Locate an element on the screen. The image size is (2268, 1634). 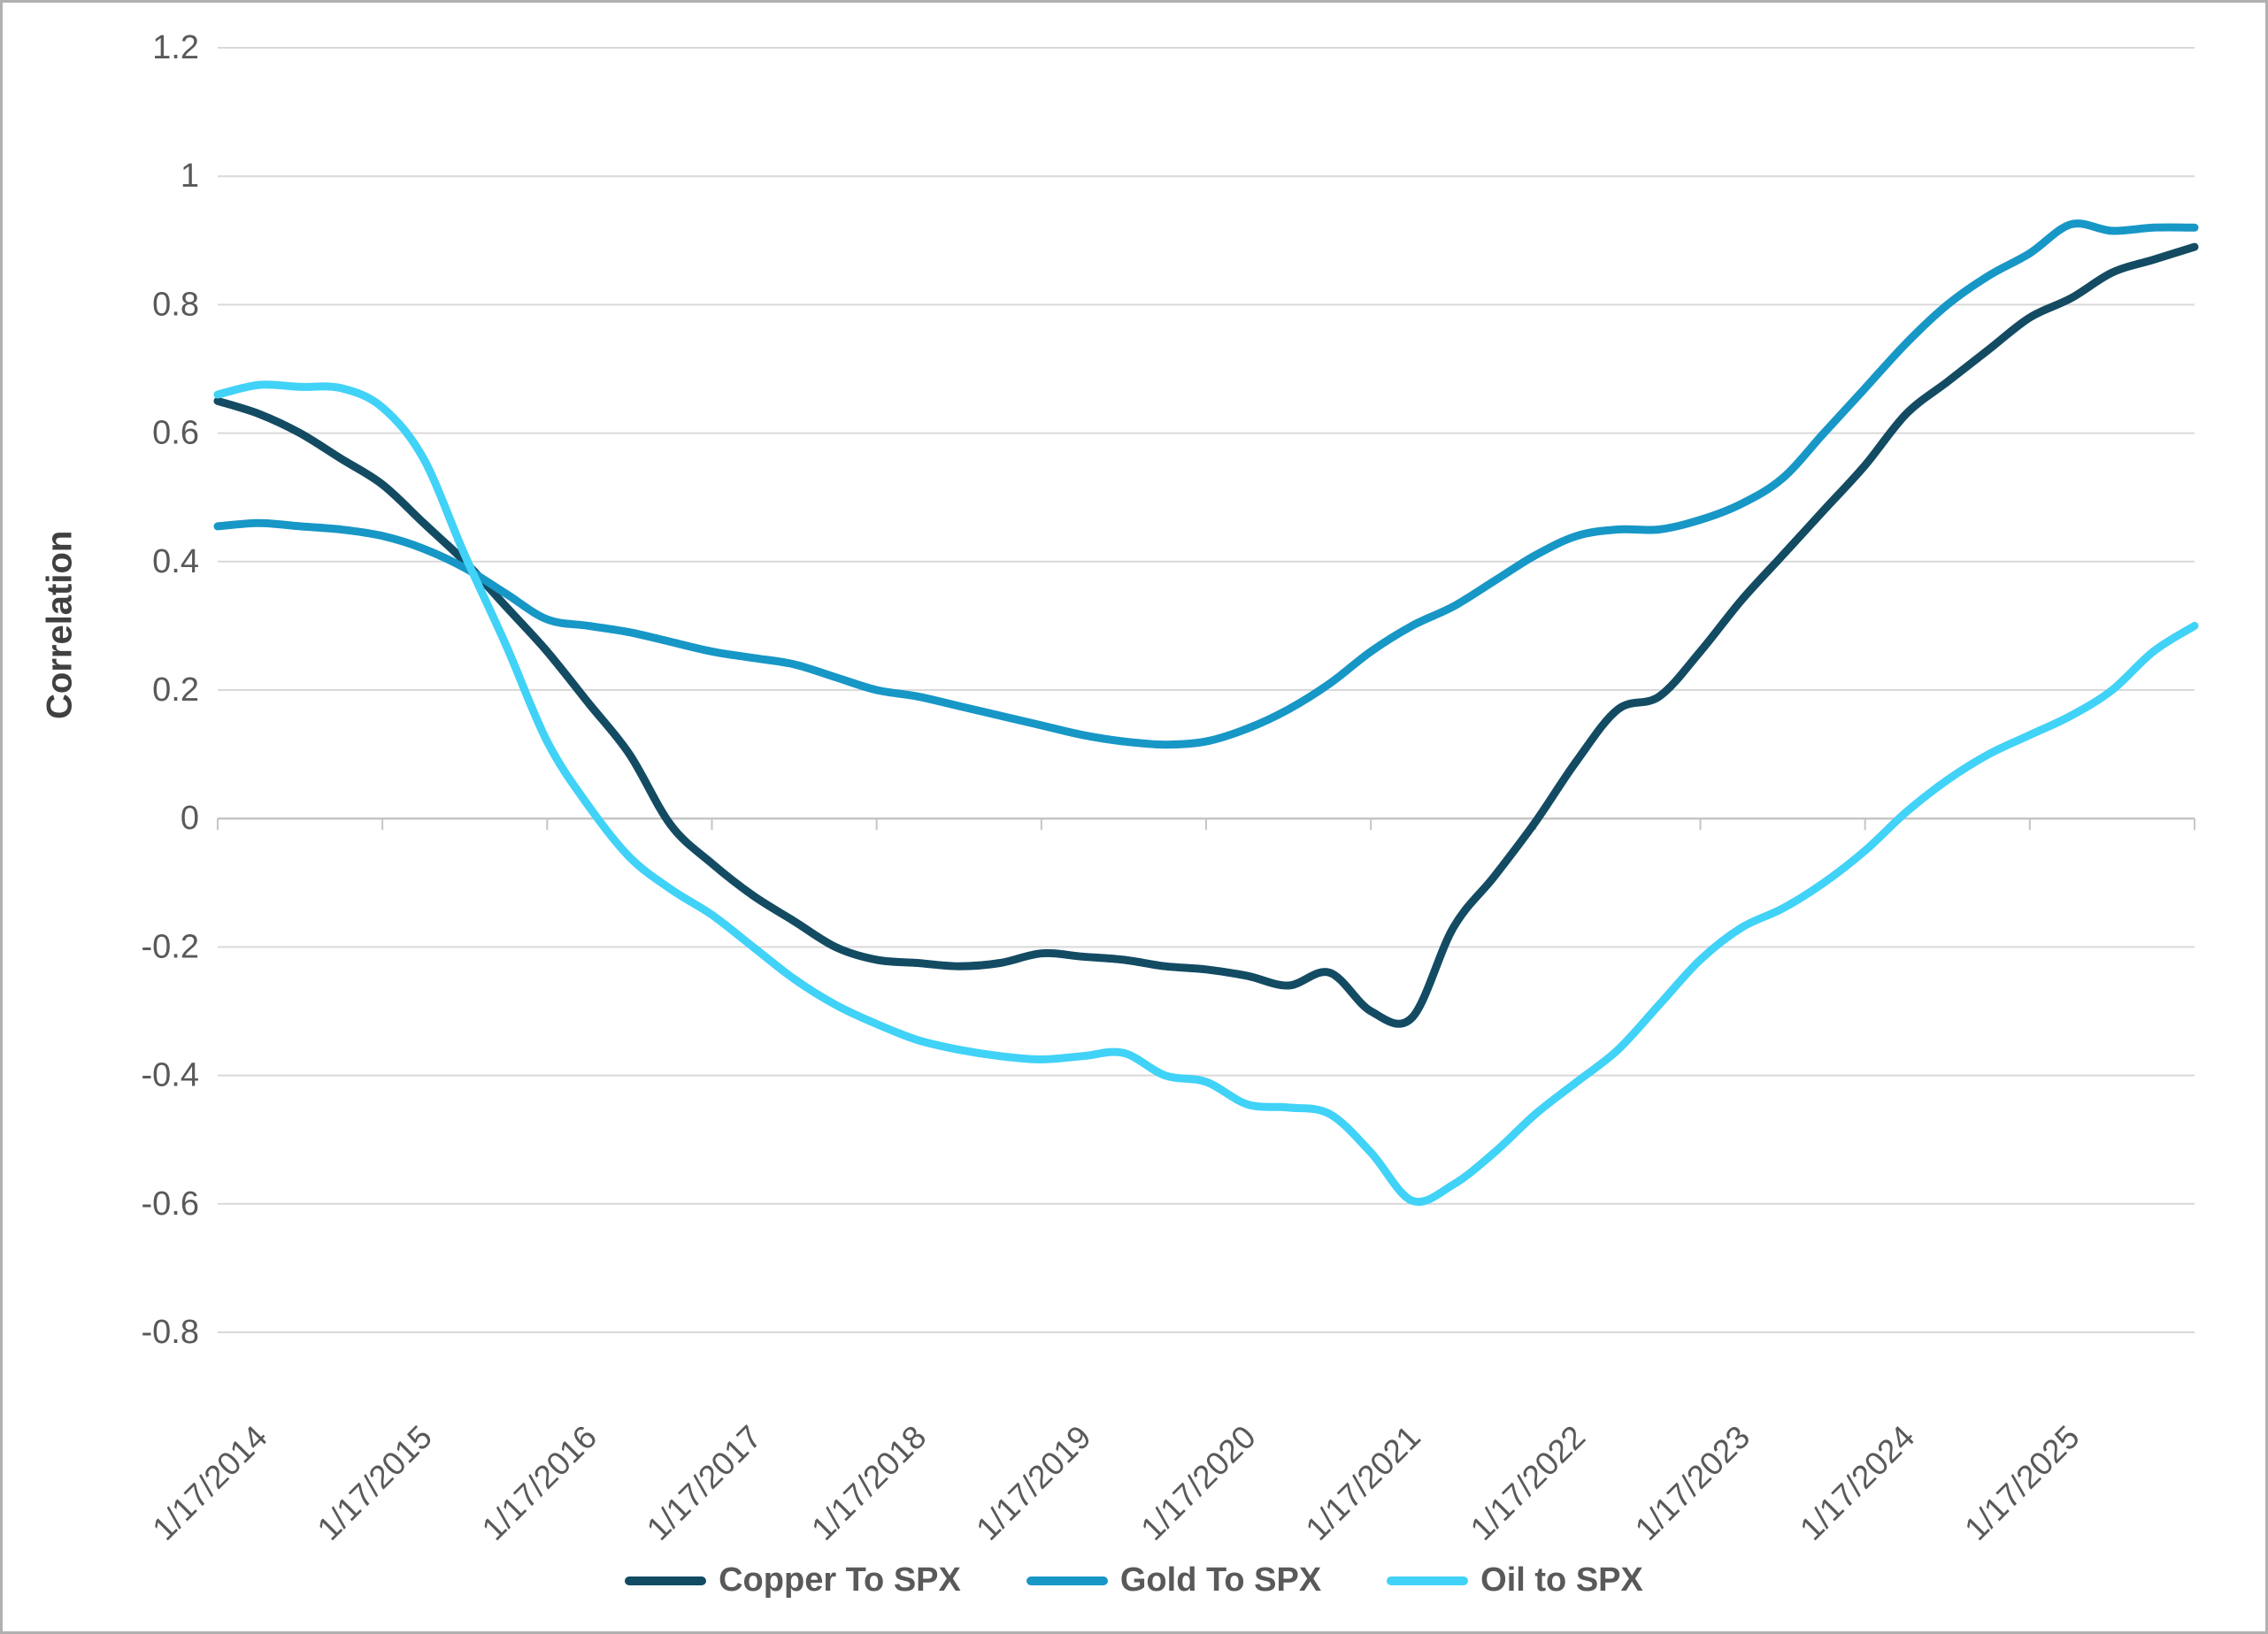
y-tick-label: 1.2 is located at coordinates (175, 47).